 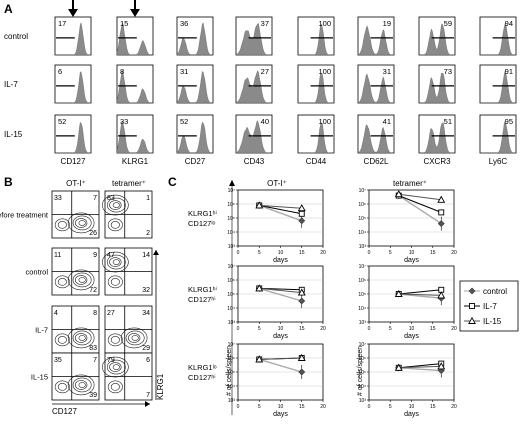 What do you see at coordinates (387, 71) in the screenshot?
I see `gate-percentage: 31` at bounding box center [387, 71].